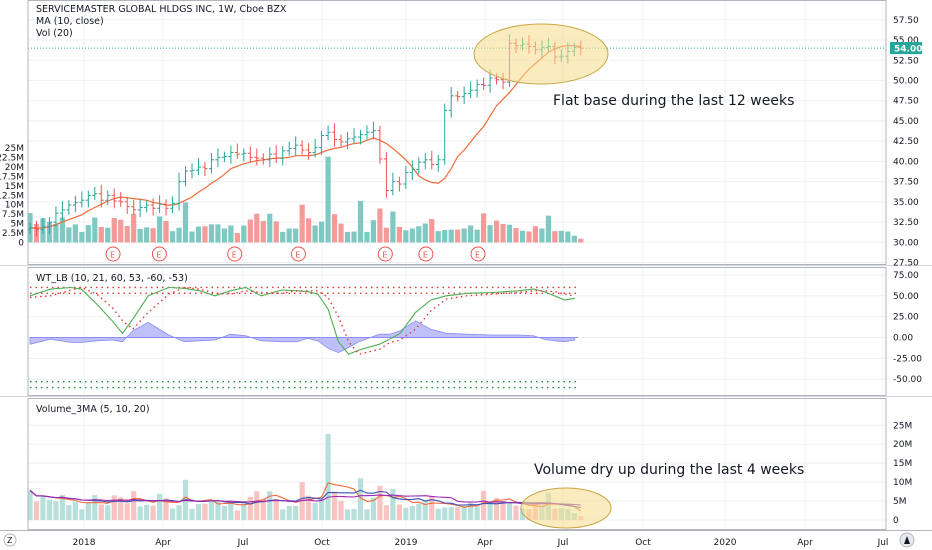 This screenshot has width=932, height=550. I want to click on price-axis-tick: 42.50, so click(906, 142).